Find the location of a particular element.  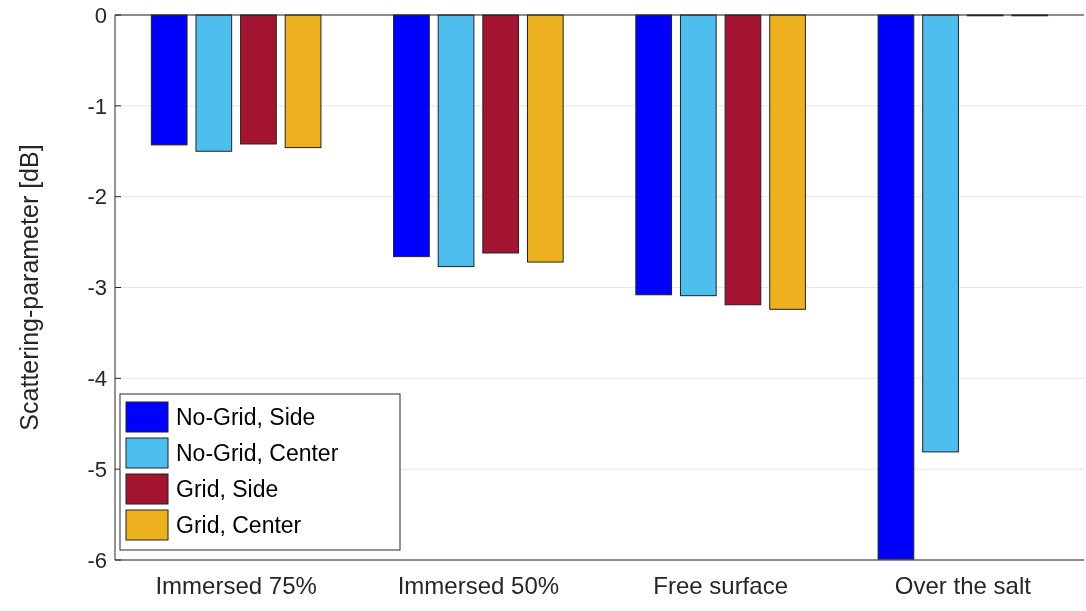

x-tick-label: Over the salt is located at coordinates (963, 585).